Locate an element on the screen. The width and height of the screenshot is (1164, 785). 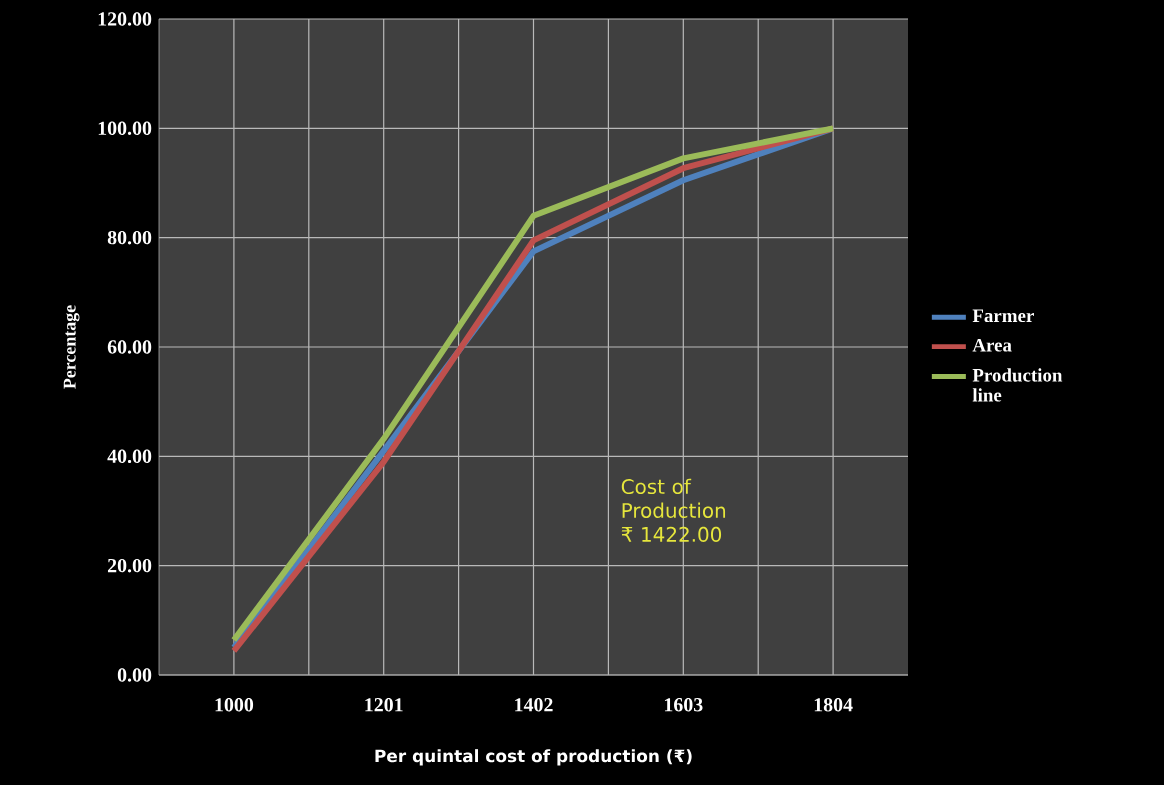
x-tick-label: 1804 is located at coordinates (833, 705).